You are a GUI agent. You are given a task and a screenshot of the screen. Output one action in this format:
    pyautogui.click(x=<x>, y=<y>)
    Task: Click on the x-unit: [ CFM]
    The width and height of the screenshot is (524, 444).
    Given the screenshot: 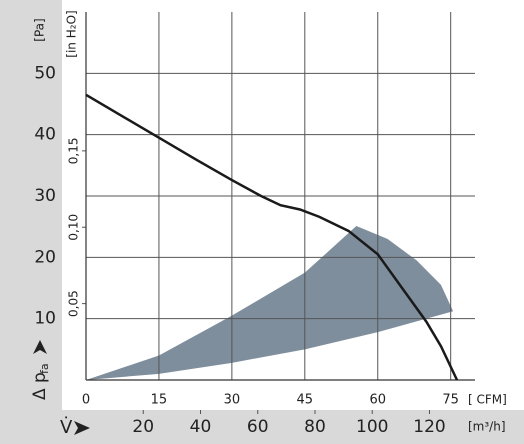 What is the action you would take?
    pyautogui.click(x=487, y=400)
    